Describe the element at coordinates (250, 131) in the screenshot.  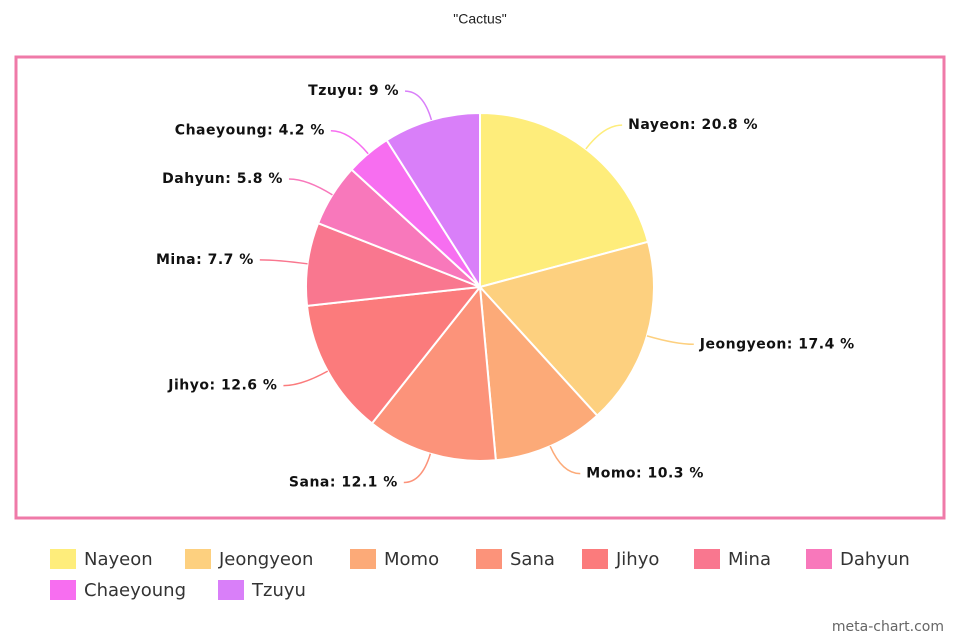
I see `data-label: Chaeyoung: 4.2 %` at that location.